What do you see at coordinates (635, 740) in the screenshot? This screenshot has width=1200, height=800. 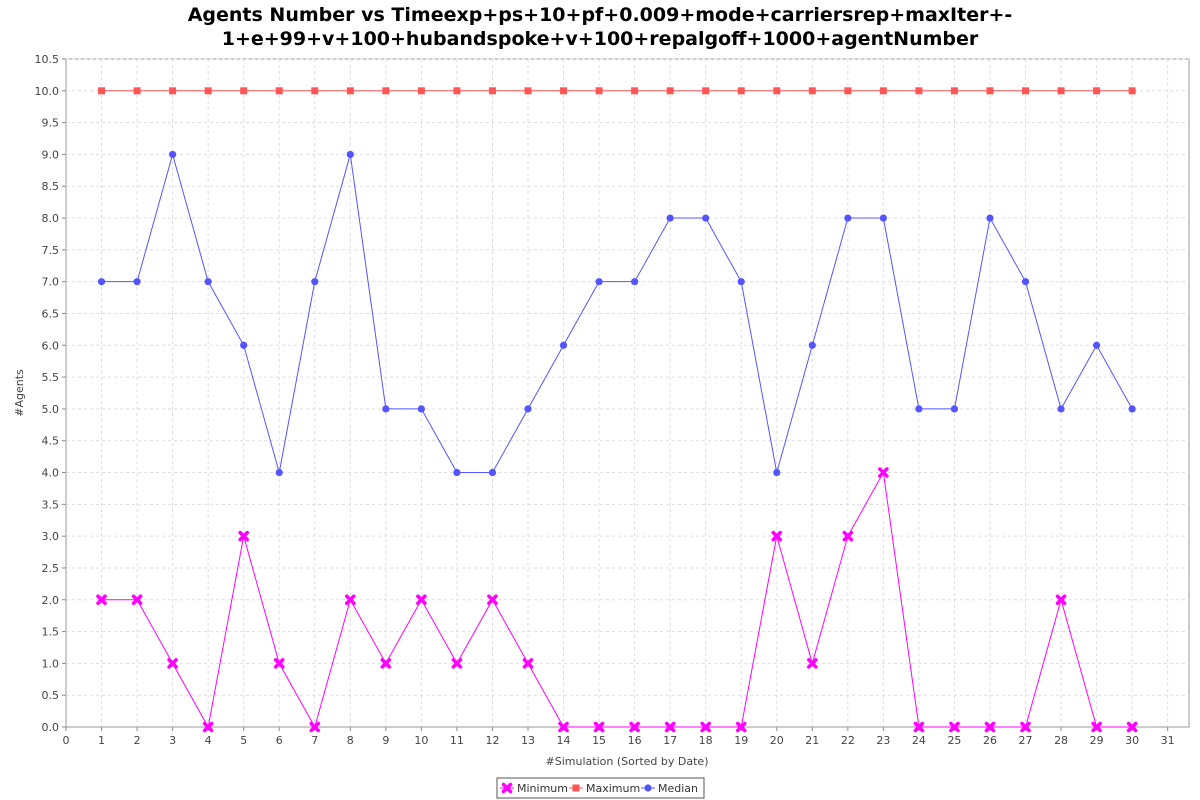 I see `x-tick-label: 16` at bounding box center [635, 740].